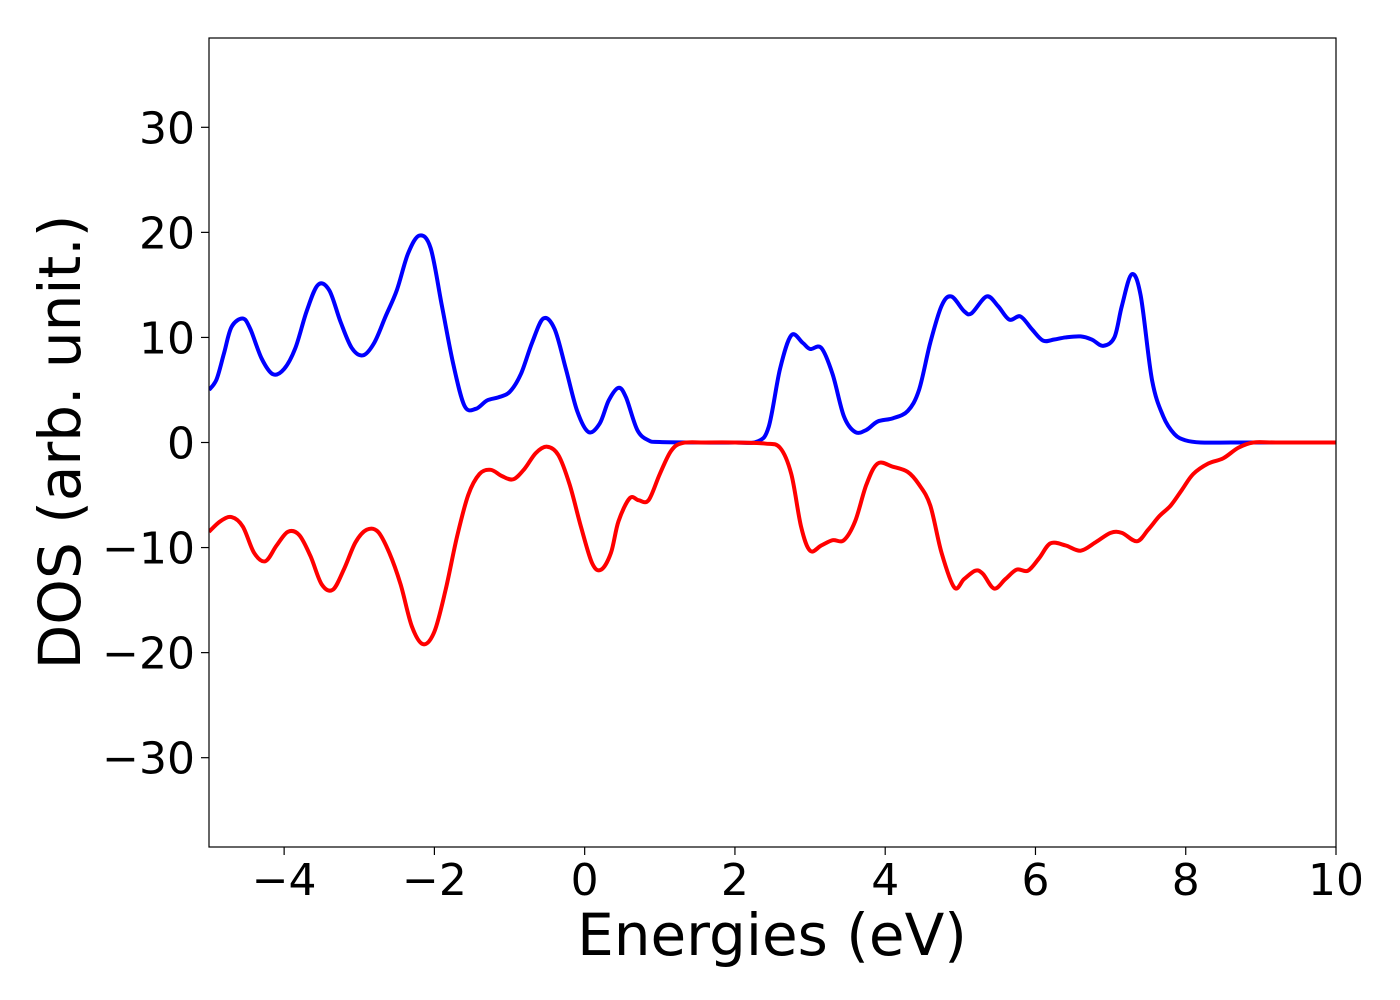 The image size is (1400, 1000). I want to click on y-tick-label: −20, so click(148, 654).